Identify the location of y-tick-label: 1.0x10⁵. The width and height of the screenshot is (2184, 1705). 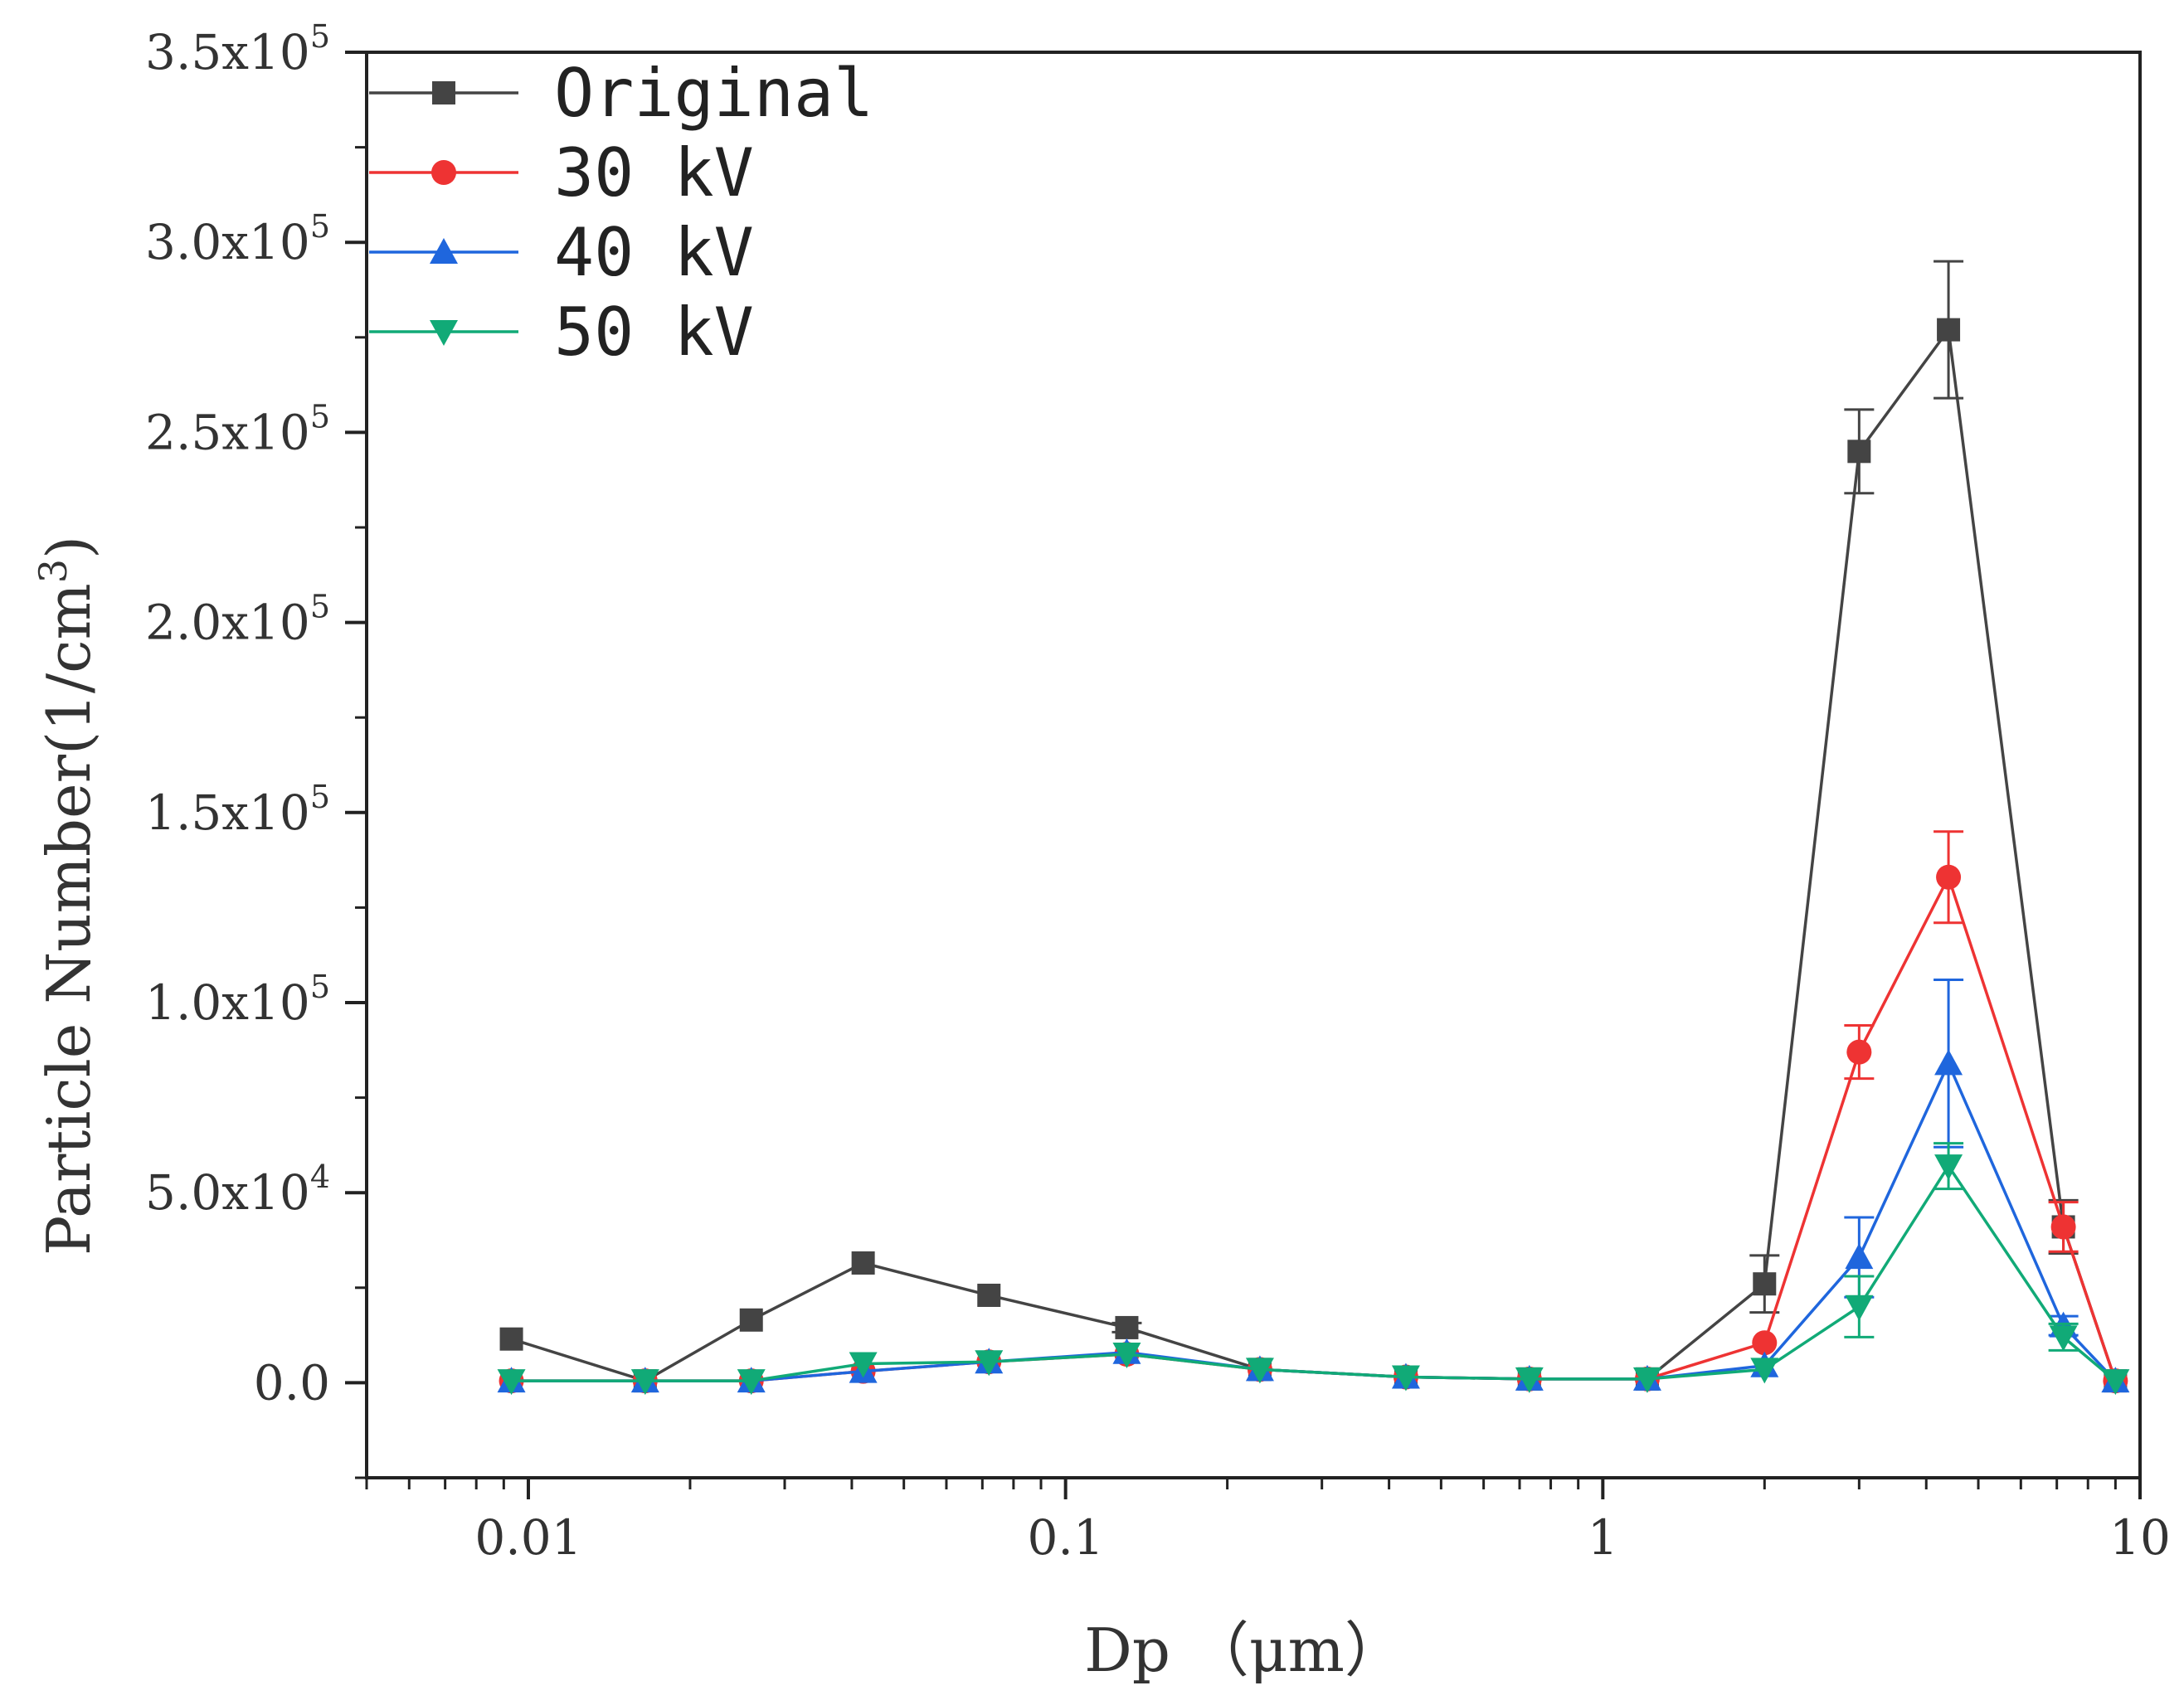
(237, 1000).